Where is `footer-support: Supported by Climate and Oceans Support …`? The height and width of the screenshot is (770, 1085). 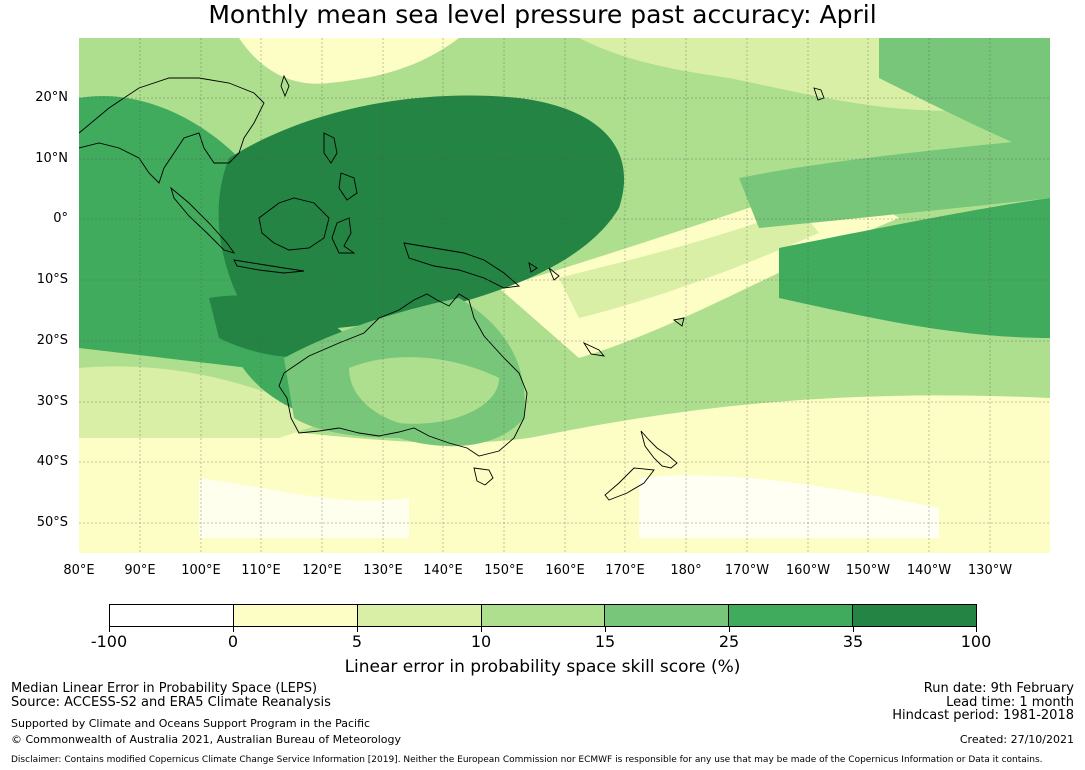
footer-support: Supported by Climate and Oceans Support … is located at coordinates (191, 723).